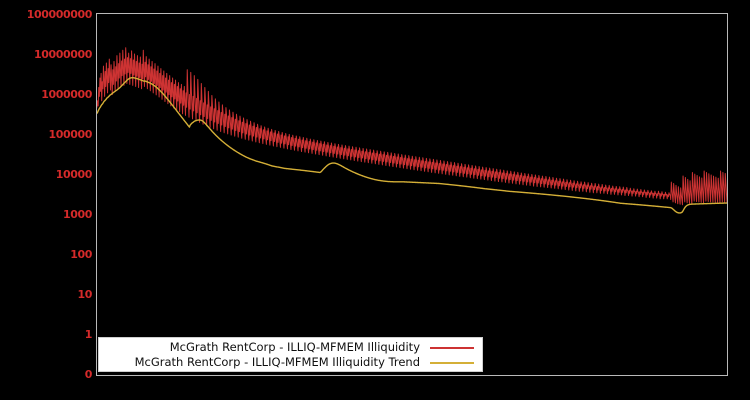 The image size is (750, 400). What do you see at coordinates (62, 54) in the screenshot?
I see `y-tick-label-10000000: 10000000` at bounding box center [62, 54].